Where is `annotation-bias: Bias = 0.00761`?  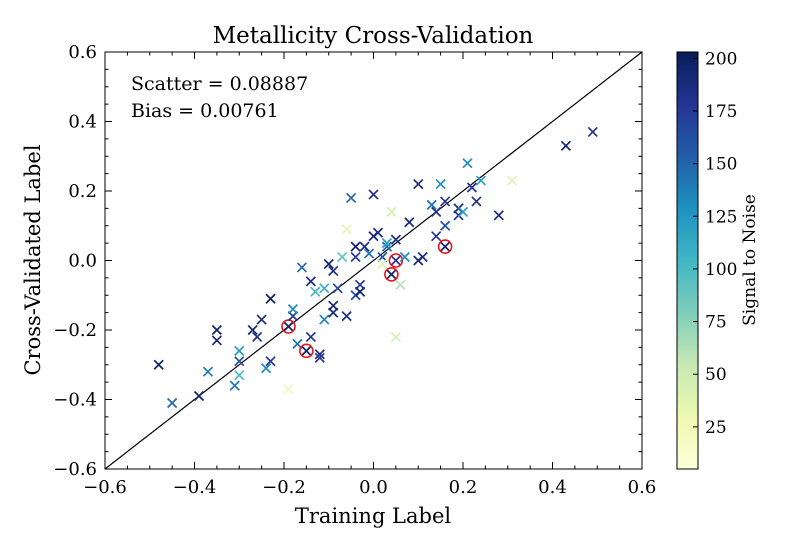
annotation-bias: Bias = 0.00761 is located at coordinates (205, 111).